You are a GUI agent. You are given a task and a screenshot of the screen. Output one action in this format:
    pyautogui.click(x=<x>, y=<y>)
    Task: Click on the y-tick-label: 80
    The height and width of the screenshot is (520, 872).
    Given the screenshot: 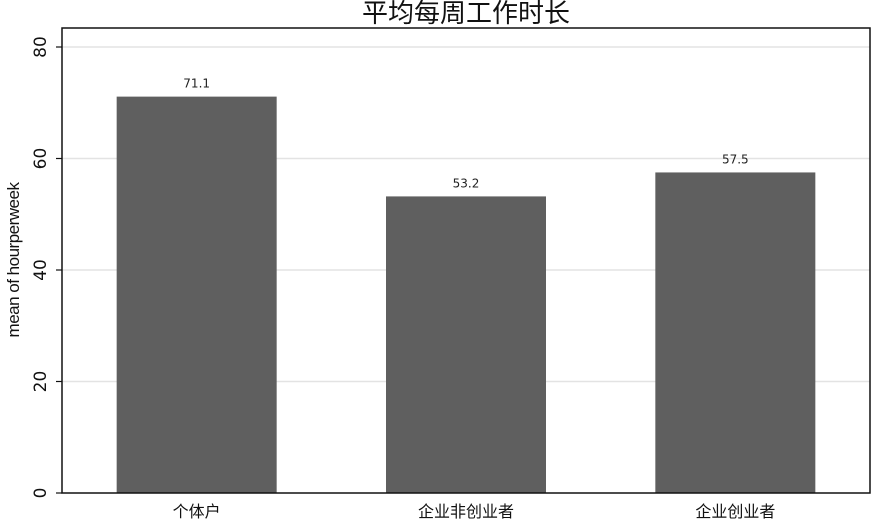 What is the action you would take?
    pyautogui.click(x=41, y=47)
    